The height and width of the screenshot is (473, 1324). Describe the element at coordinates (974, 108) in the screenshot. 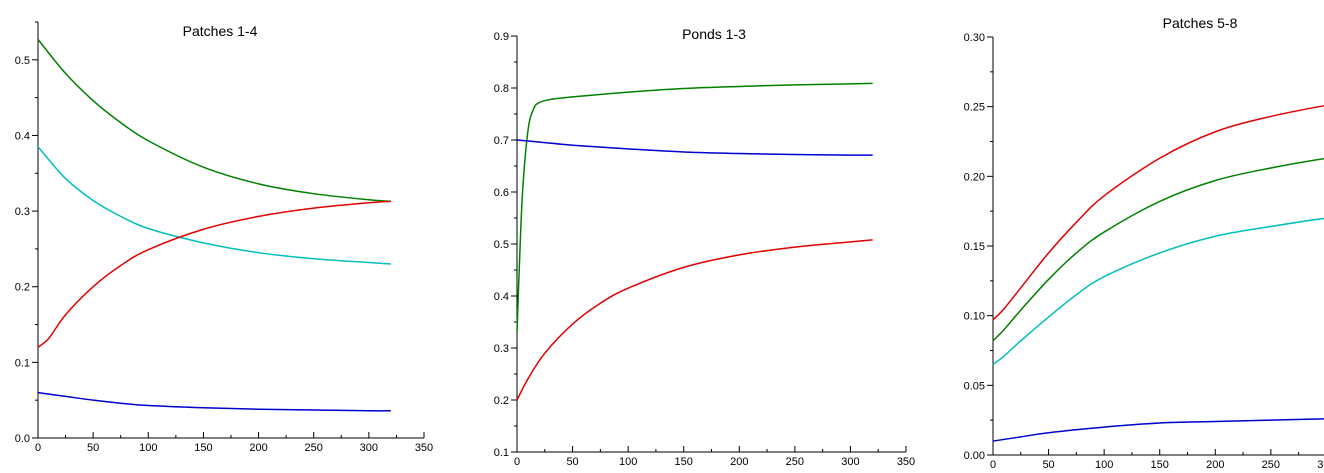

I see `y-tick-label: 0.25` at that location.